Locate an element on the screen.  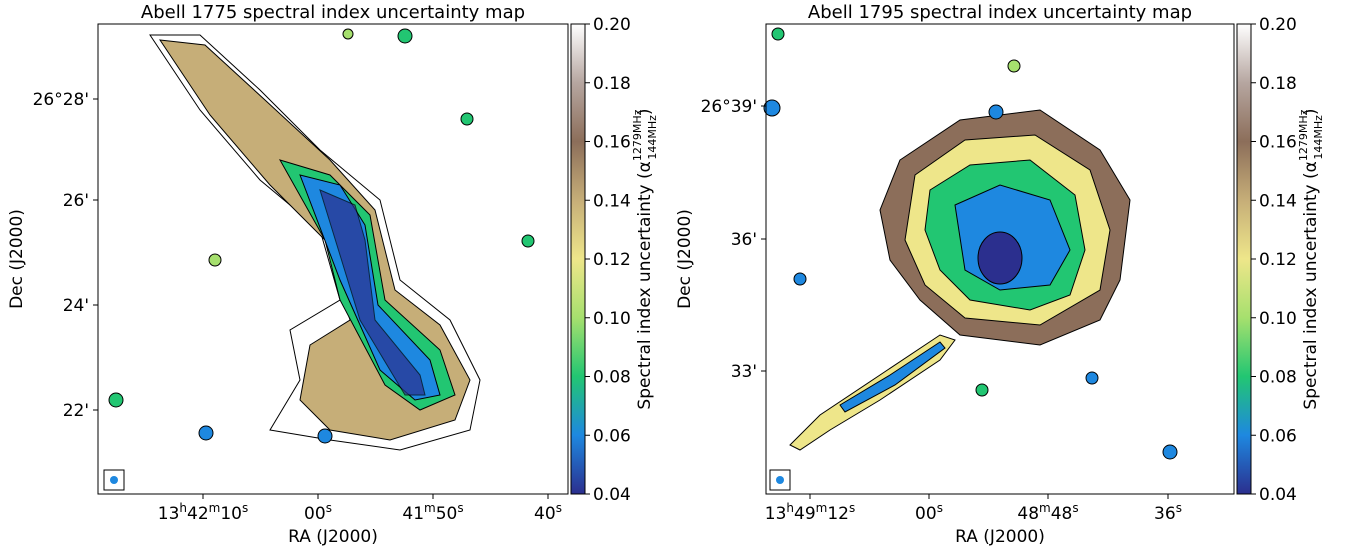
y-tick-label: 33' is located at coordinates (744, 372).